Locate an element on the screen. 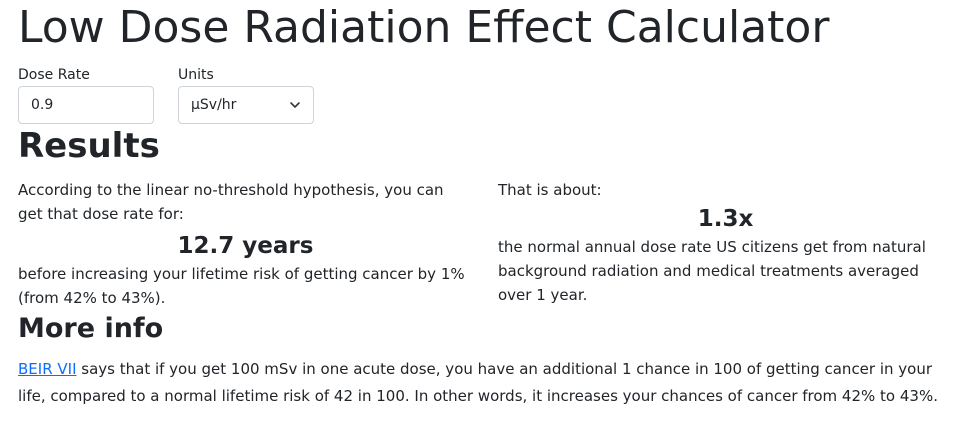 This screenshot has height=427, width=965. chevron-down-icon is located at coordinates (295, 105).